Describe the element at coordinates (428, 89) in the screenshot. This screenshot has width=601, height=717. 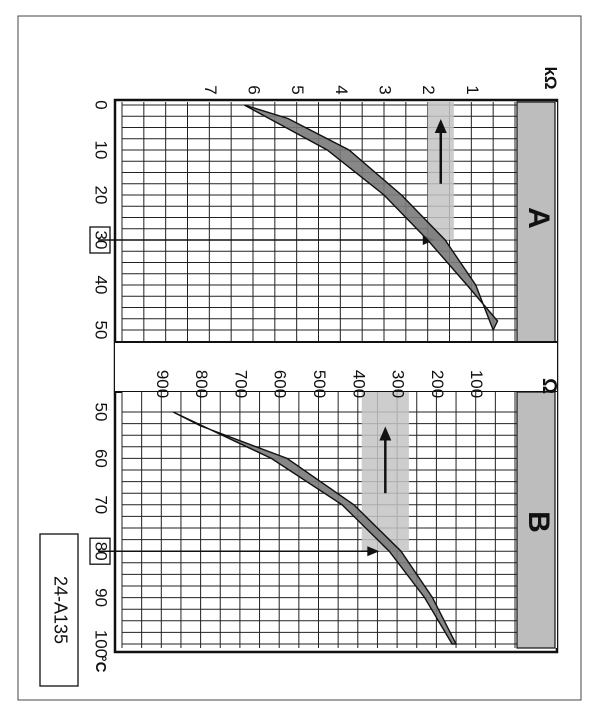
I see `resistance-tick-label: 2` at that location.